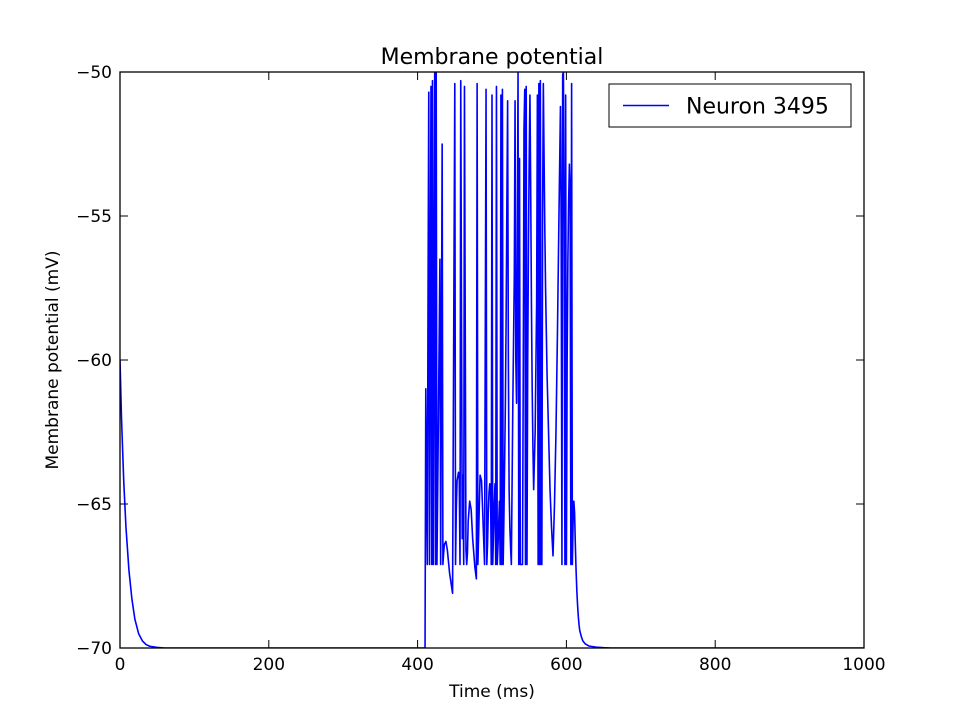 The height and width of the screenshot is (724, 960). What do you see at coordinates (53, 360) in the screenshot?
I see `y-axis-label: Membrane potential (mV)` at bounding box center [53, 360].